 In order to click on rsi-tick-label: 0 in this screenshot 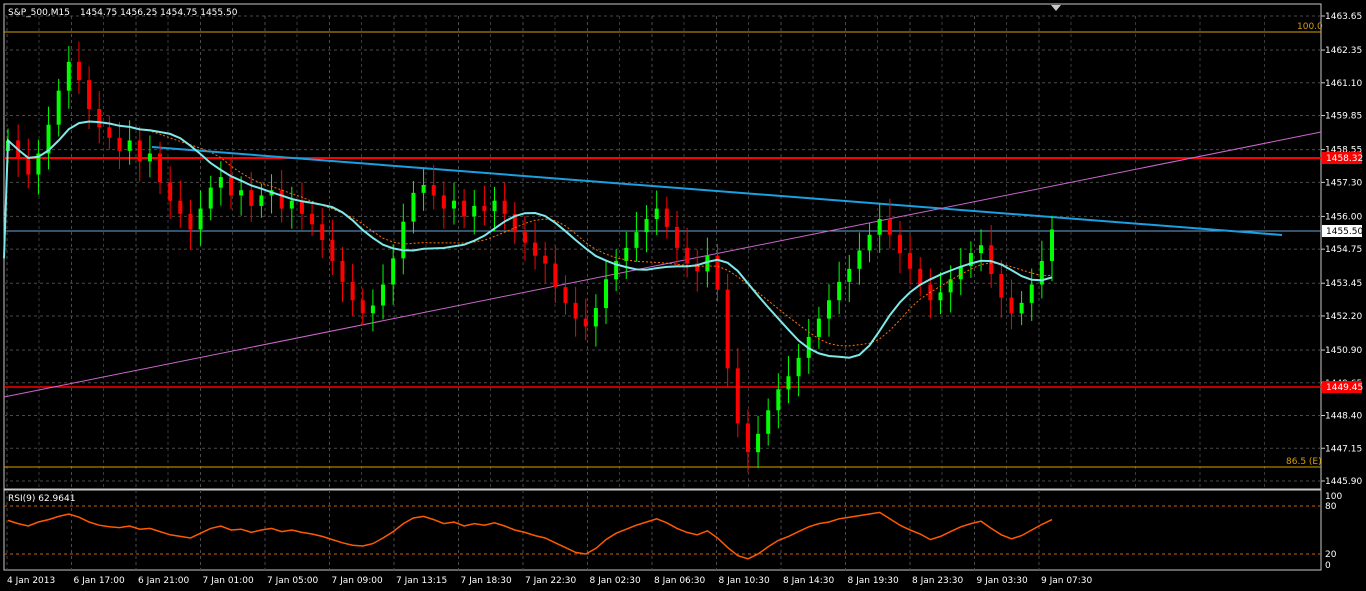, I will do `click(1328, 566)`.